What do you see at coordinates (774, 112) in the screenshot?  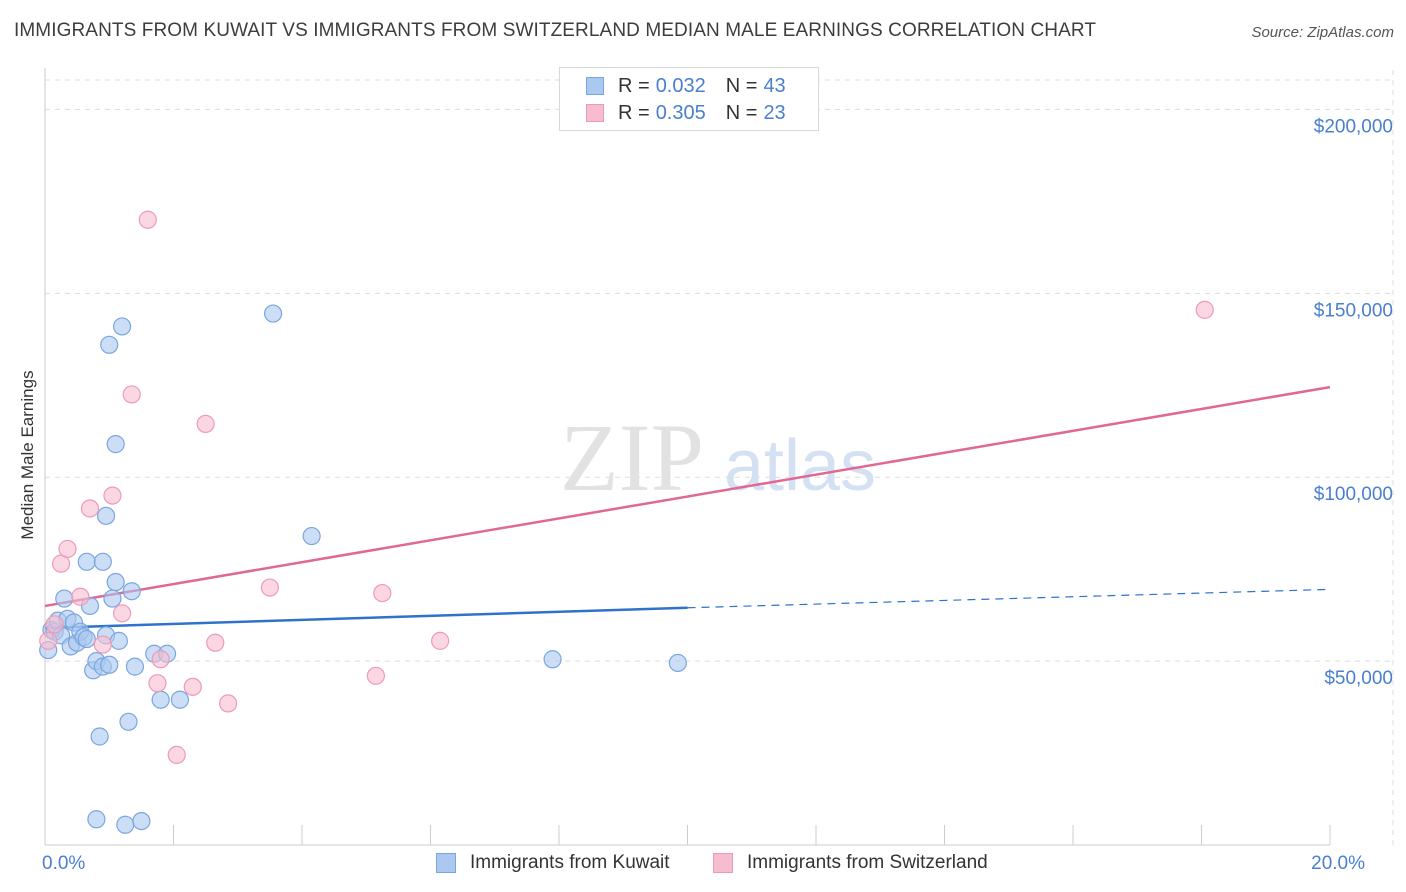 I see `legend-n-value: 23` at bounding box center [774, 112].